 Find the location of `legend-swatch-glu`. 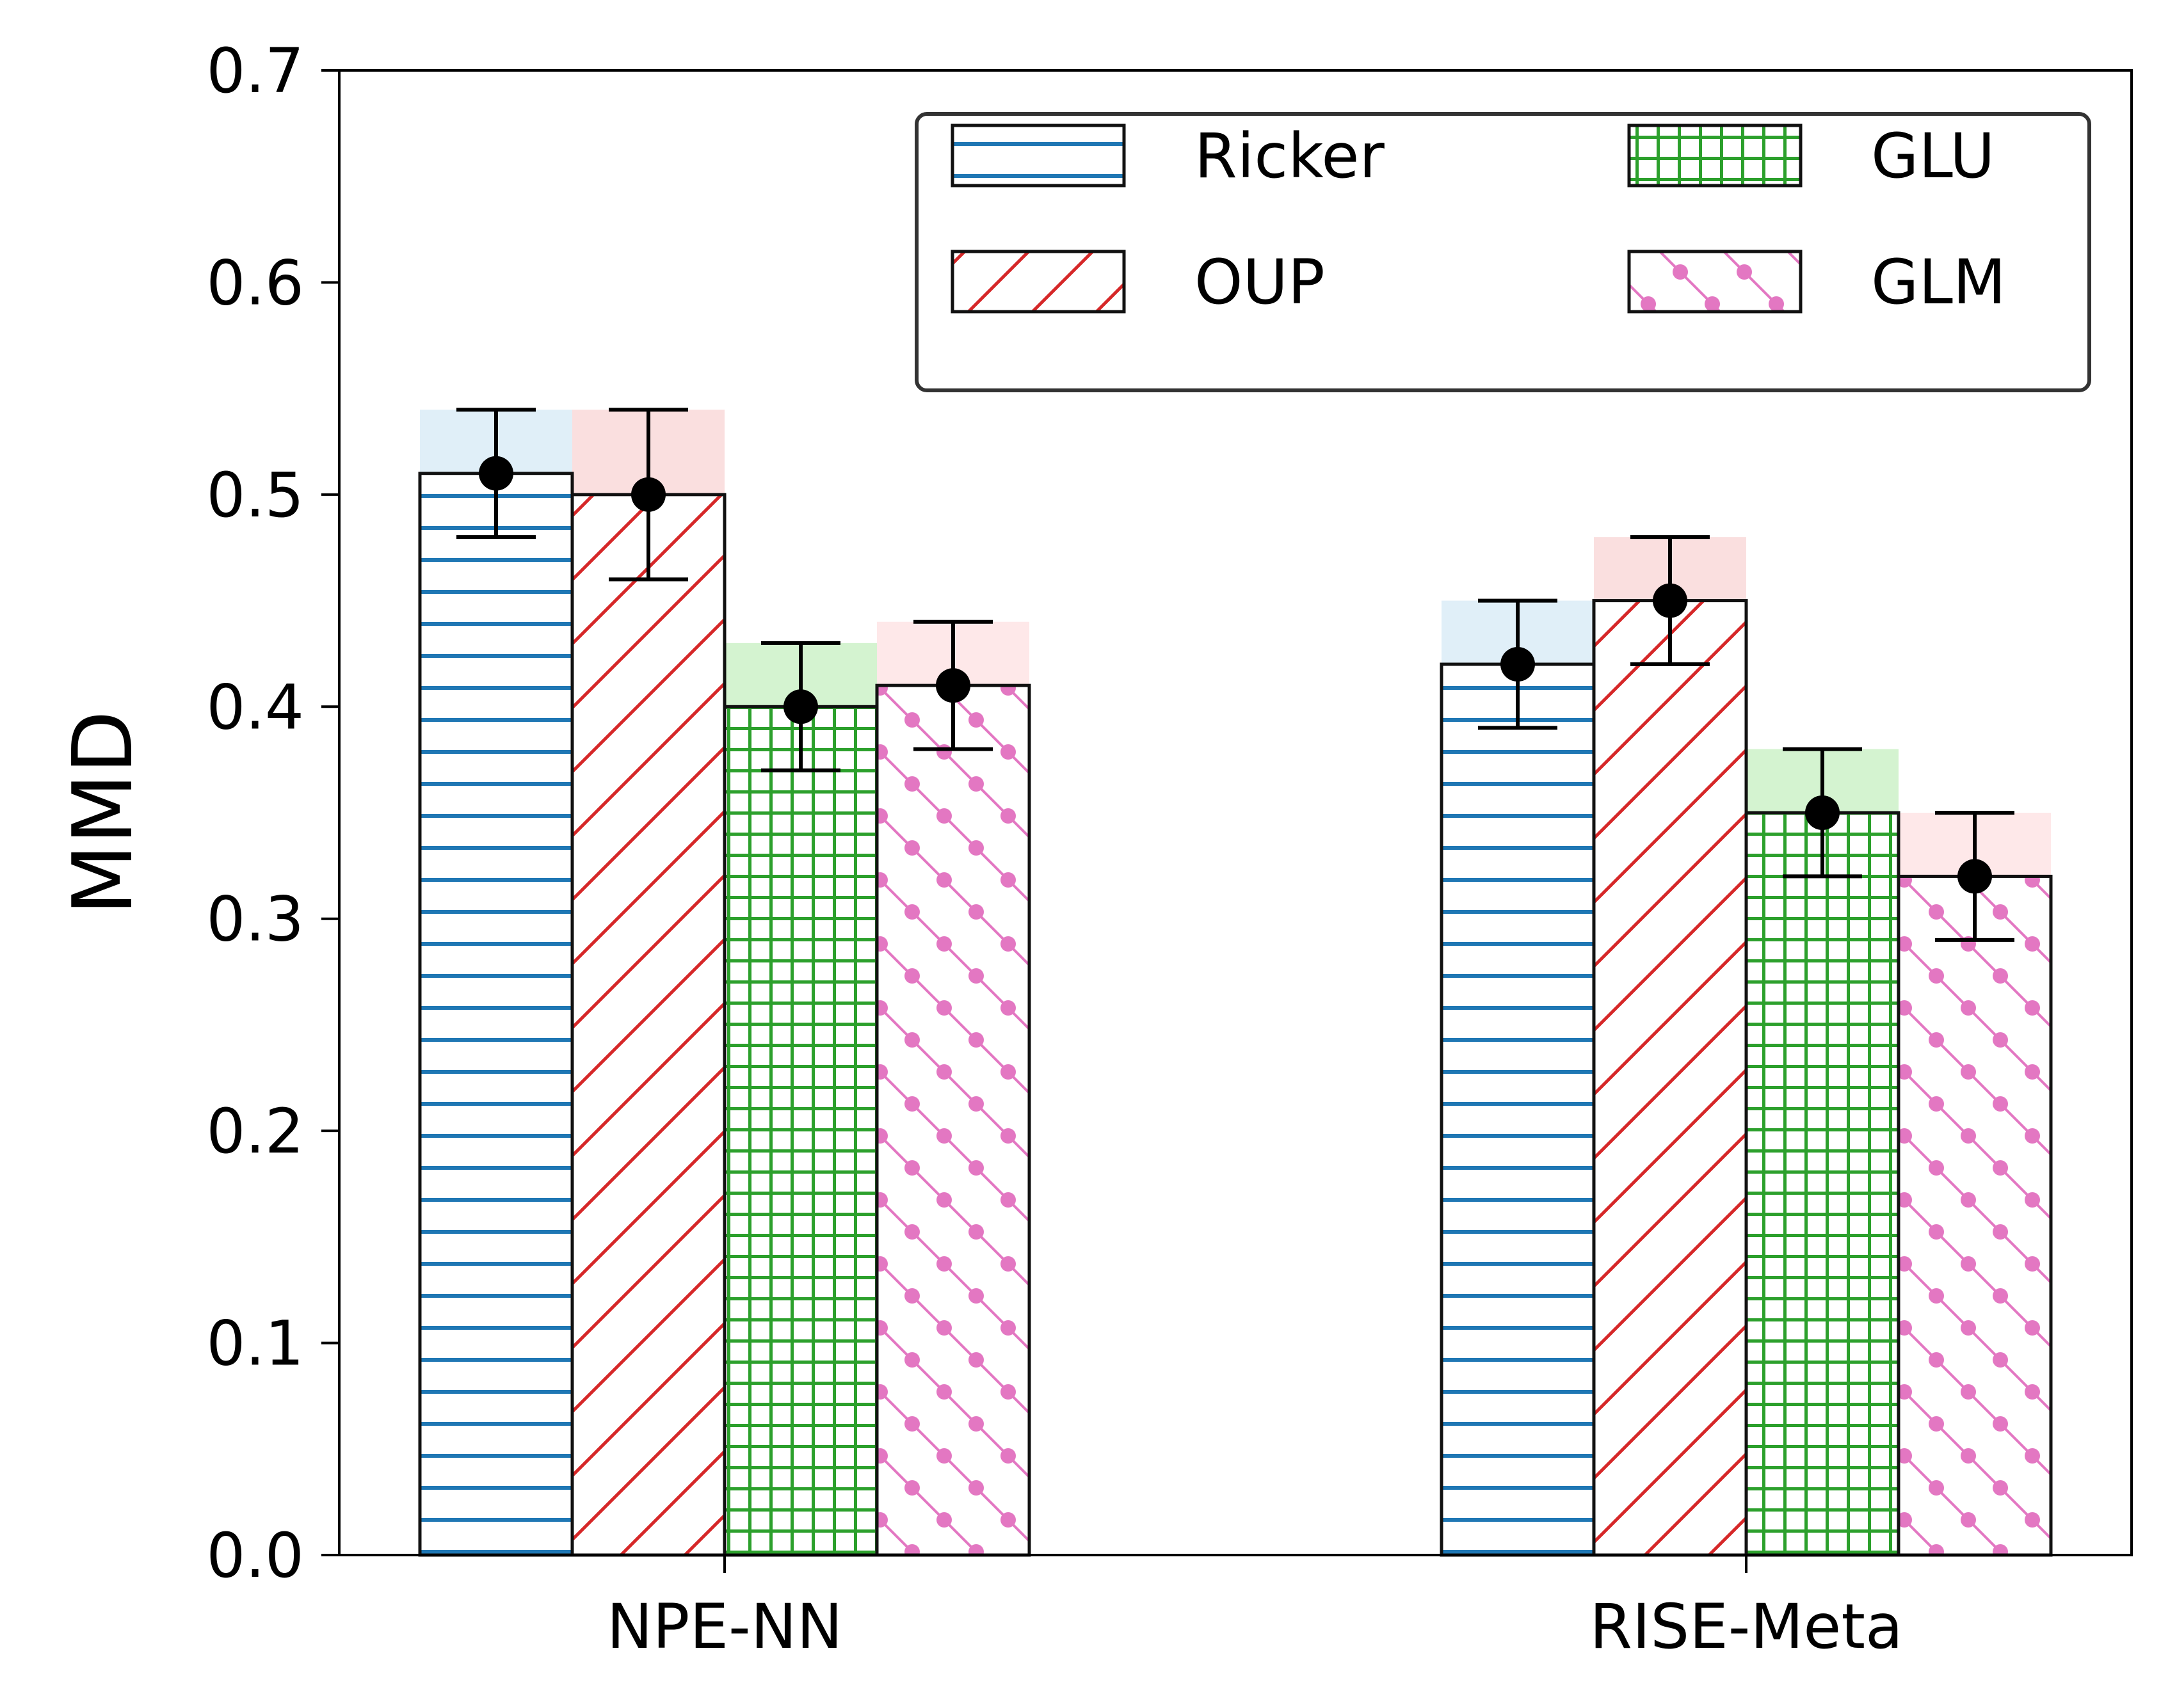

legend-swatch-glu is located at coordinates (1715, 156).